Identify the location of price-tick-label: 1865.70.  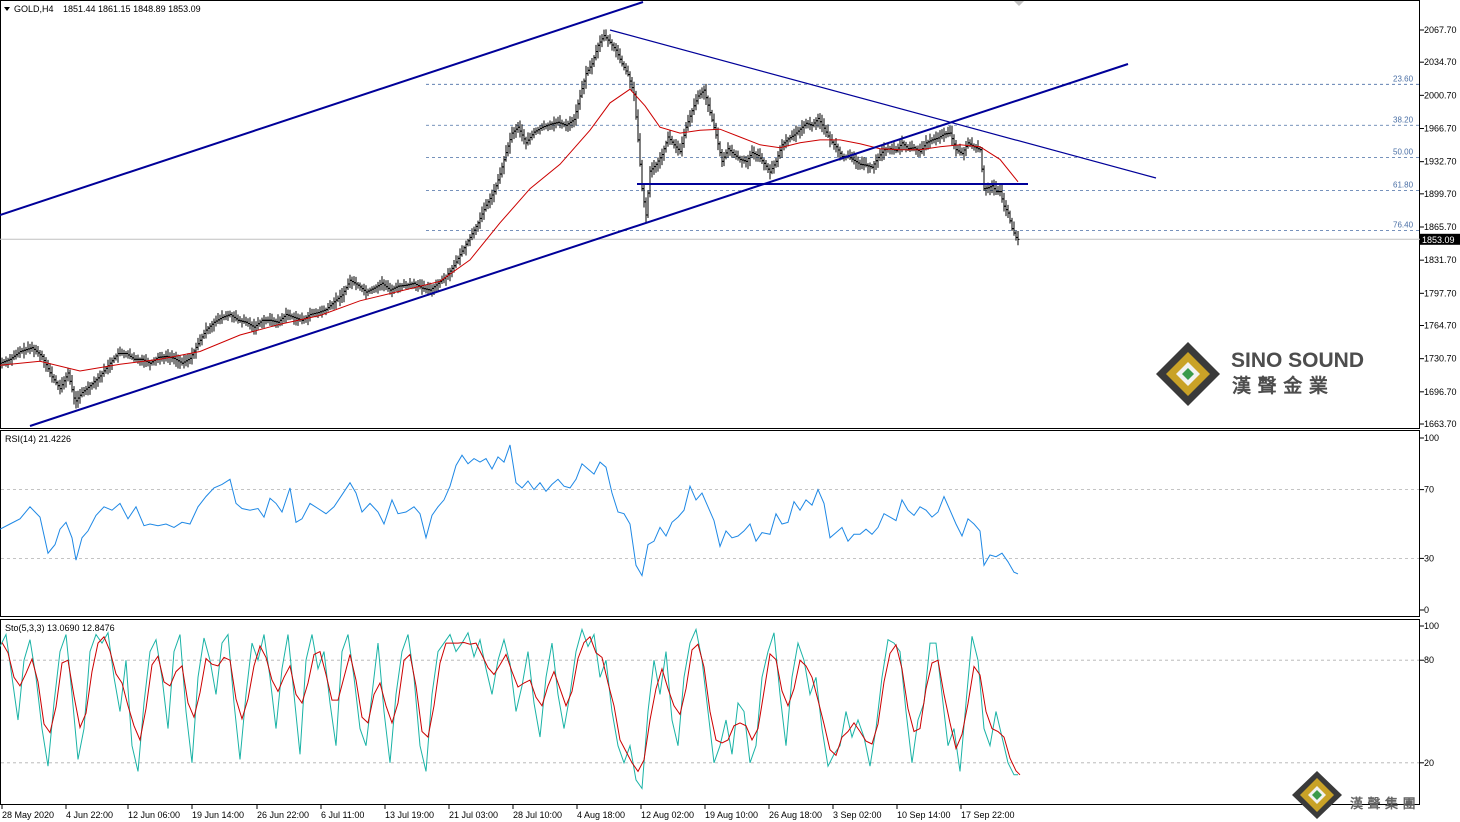
(1440, 227).